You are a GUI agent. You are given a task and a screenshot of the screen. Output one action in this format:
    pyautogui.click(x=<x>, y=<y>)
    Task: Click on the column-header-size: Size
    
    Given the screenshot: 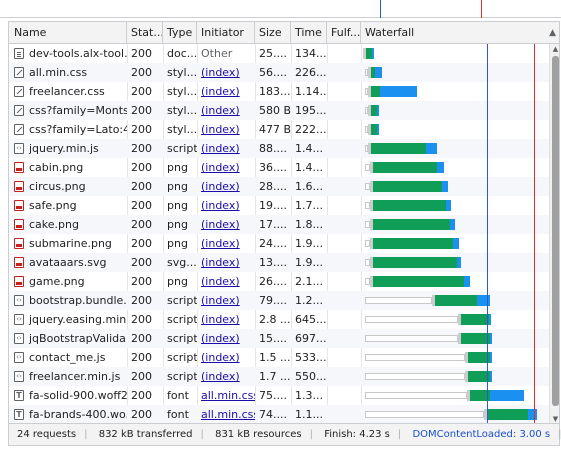 What is the action you would take?
    pyautogui.click(x=273, y=33)
    